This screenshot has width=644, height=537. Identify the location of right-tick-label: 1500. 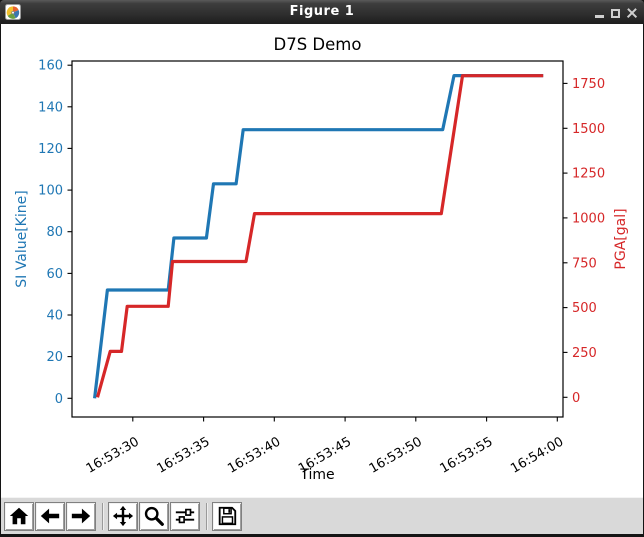
(588, 129).